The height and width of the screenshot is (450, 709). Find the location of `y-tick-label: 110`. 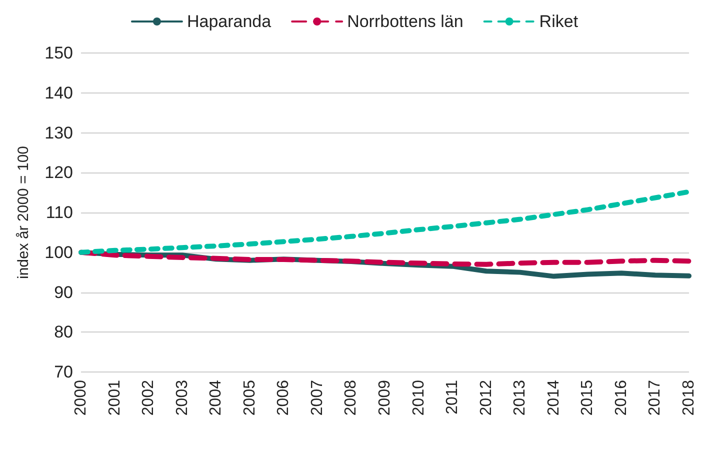

y-tick-label: 110 is located at coordinates (59, 212).